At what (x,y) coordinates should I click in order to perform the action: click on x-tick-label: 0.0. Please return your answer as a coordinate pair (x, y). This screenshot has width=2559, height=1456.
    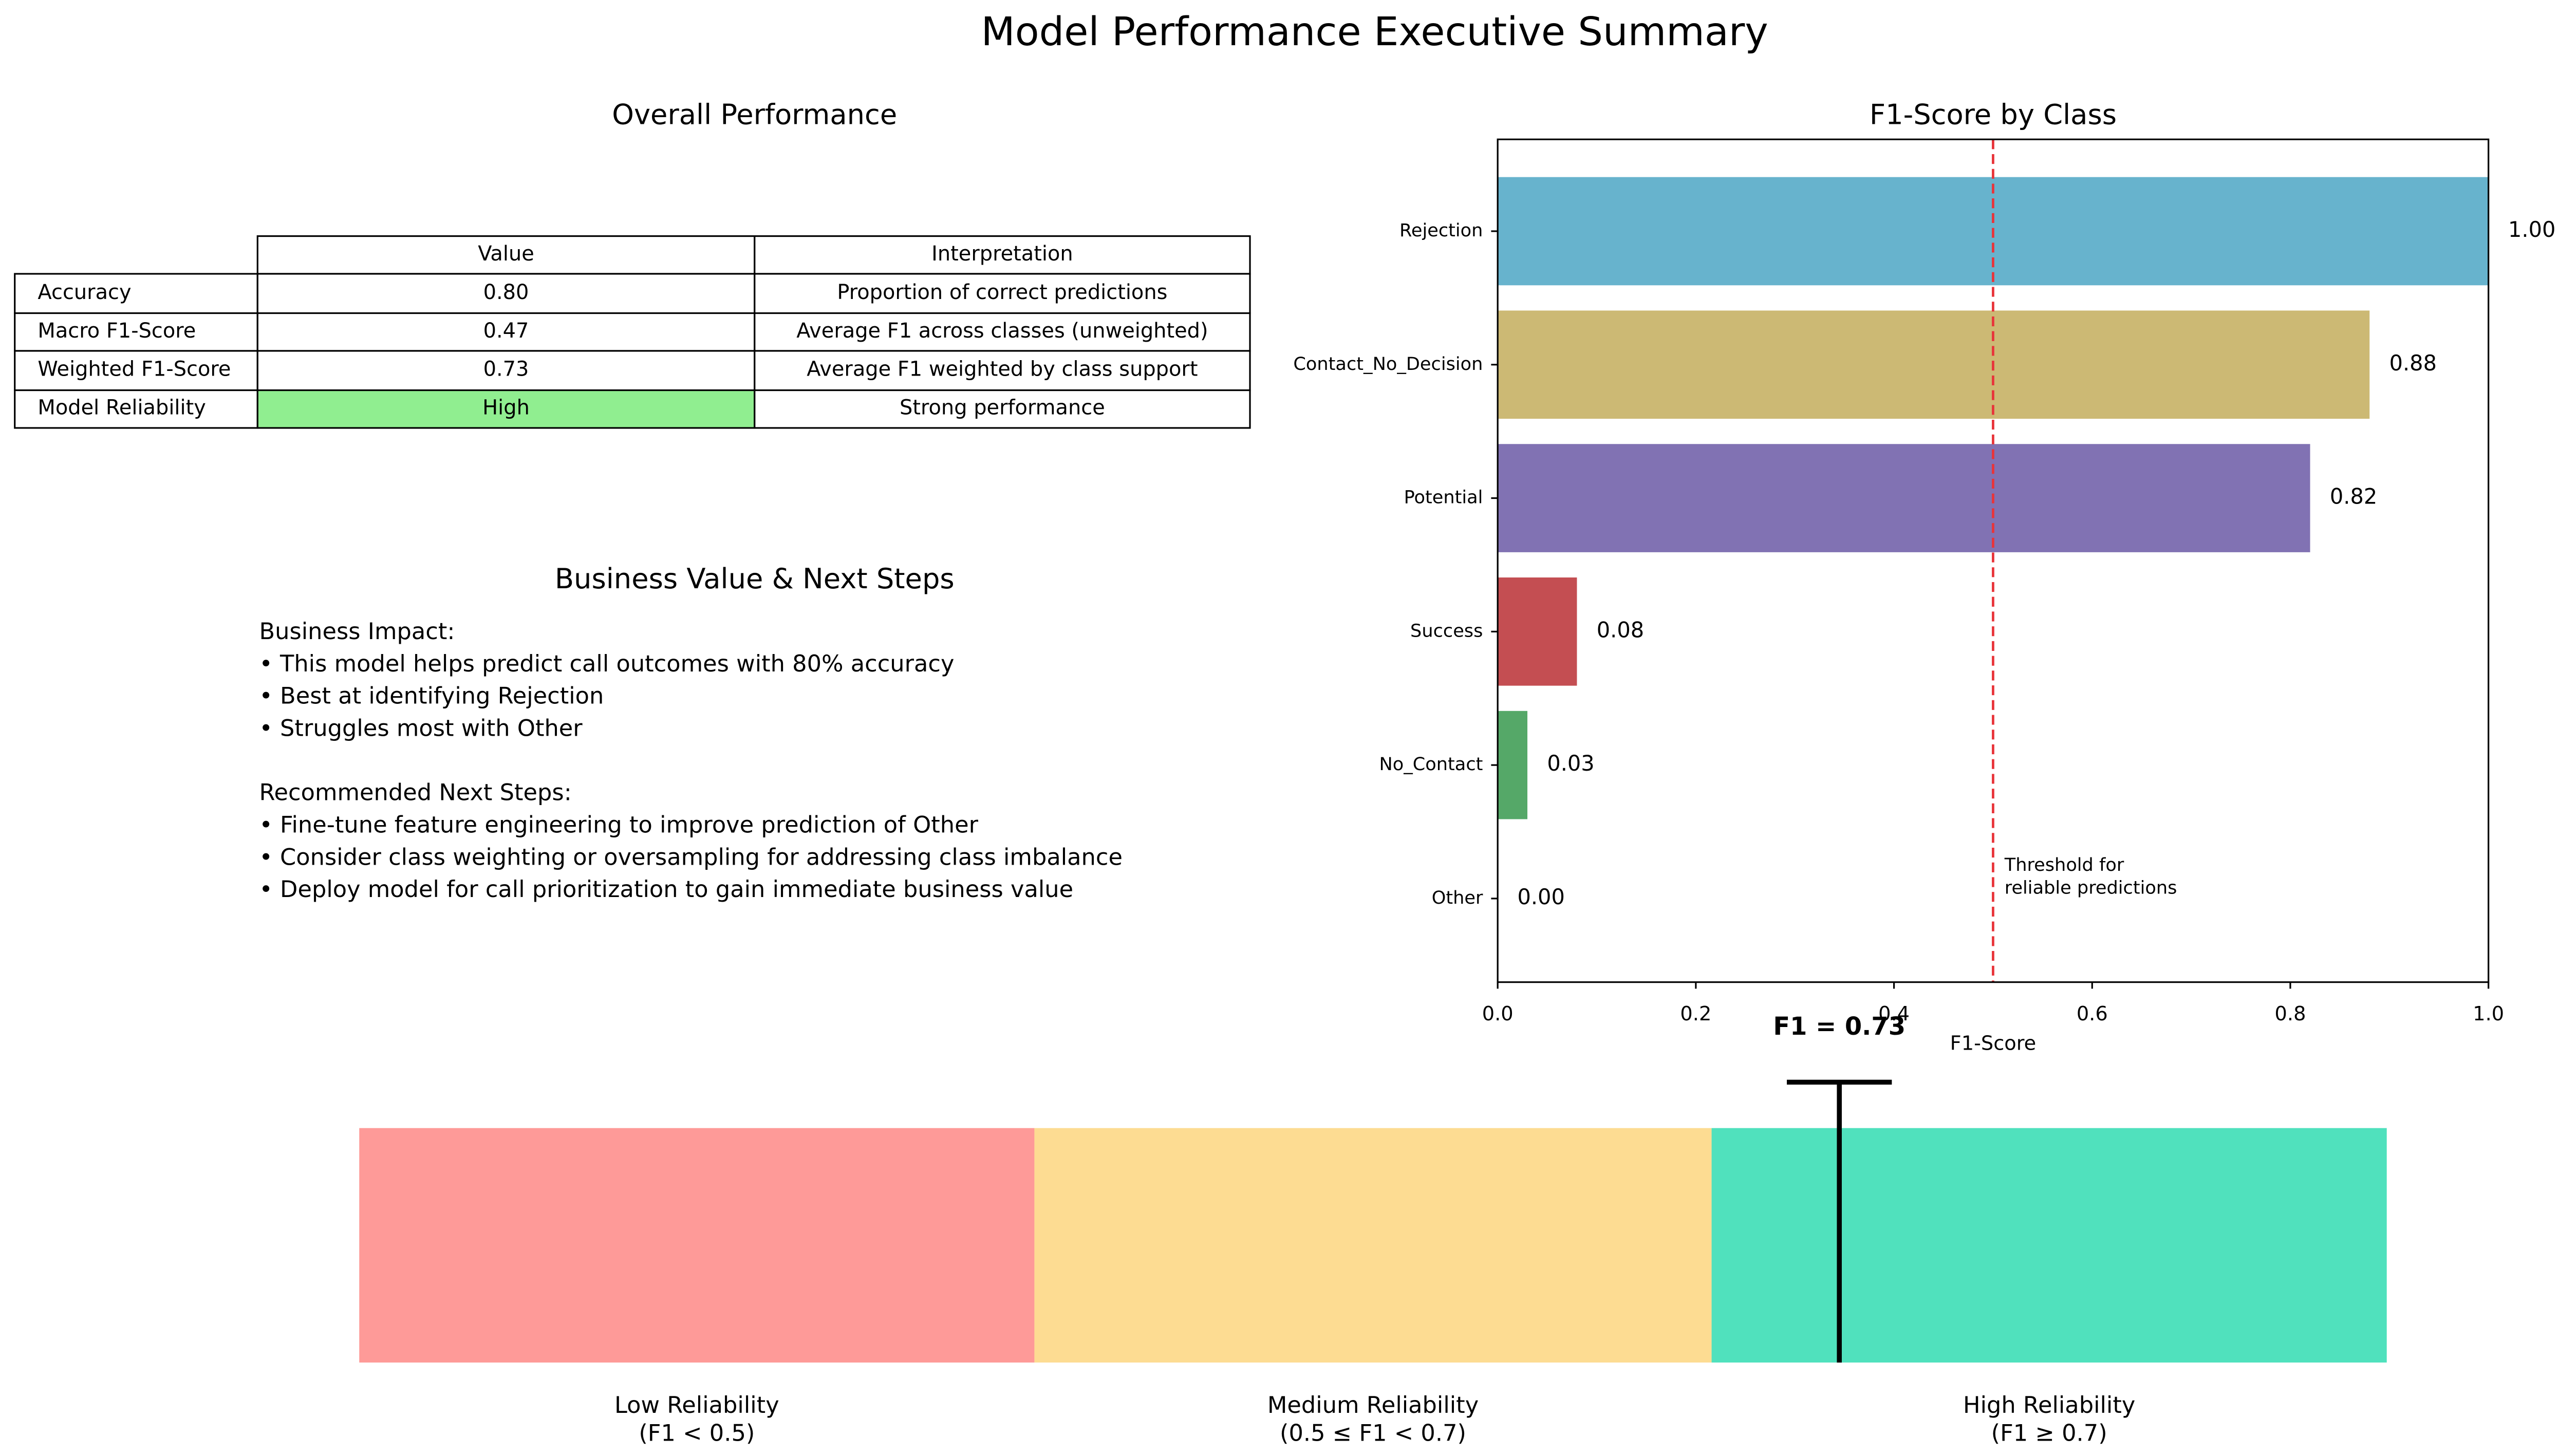
    Looking at the image, I should click on (1498, 1013).